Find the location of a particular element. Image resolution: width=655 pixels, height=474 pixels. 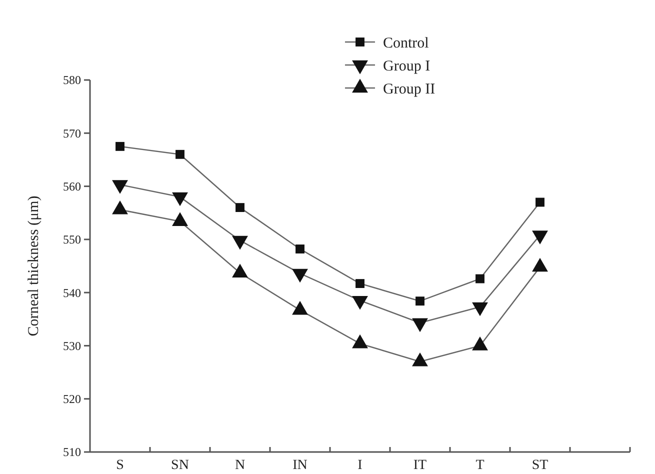

x-tick-label: SN is located at coordinates (180, 465).